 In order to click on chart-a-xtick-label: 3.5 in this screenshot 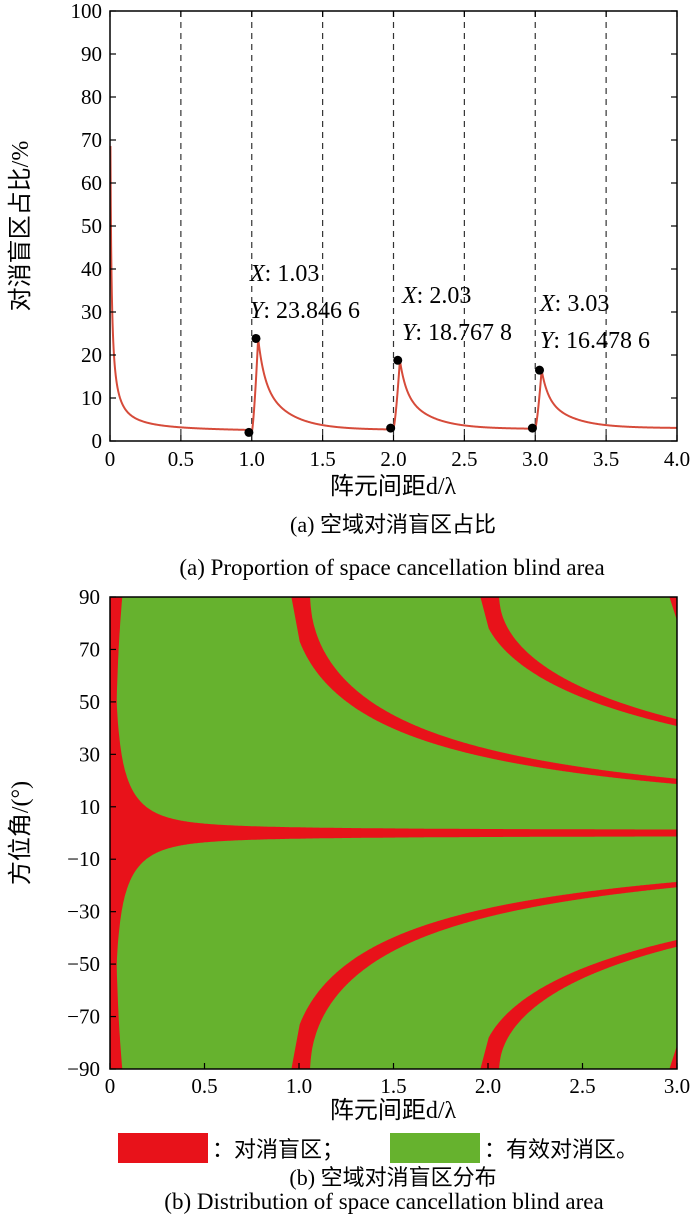, I will do `click(606, 459)`.